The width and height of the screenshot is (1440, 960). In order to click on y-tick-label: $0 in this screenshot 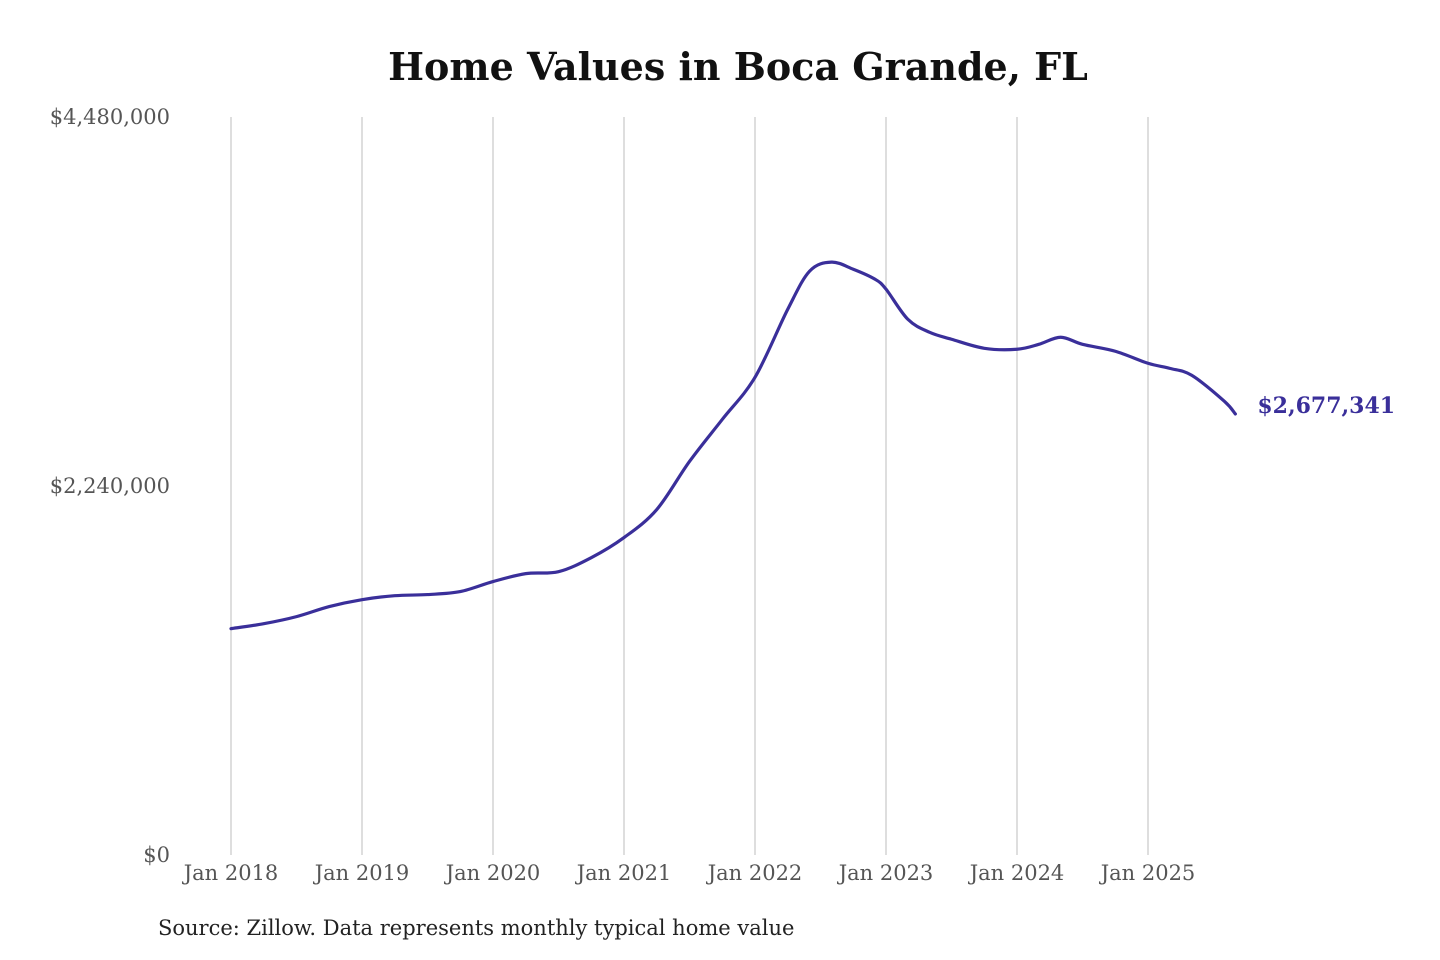, I will do `click(156, 855)`.